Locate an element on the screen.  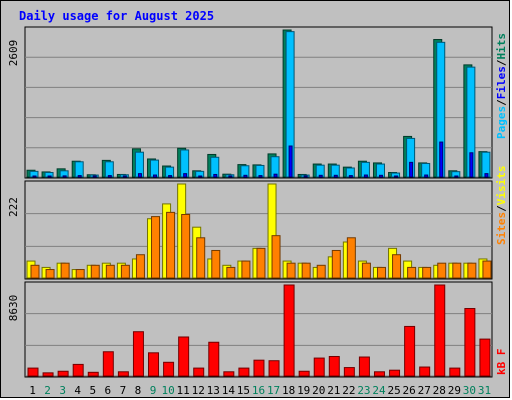
legend-entry: kB F is located at coordinates (501, 362).